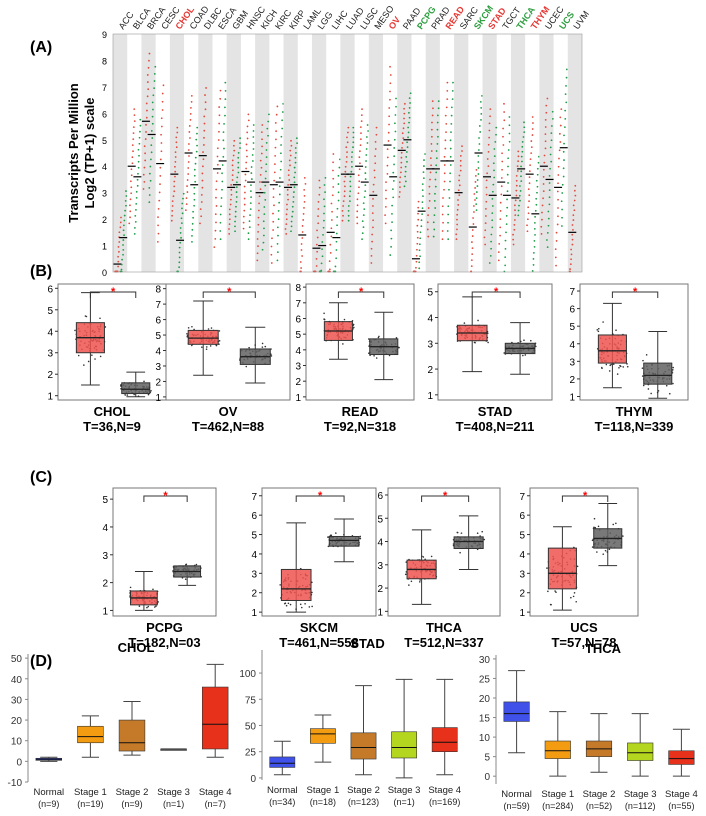  Describe the element at coordinates (223, 161) in the screenshot. I see `normal-dots-esca` at that location.